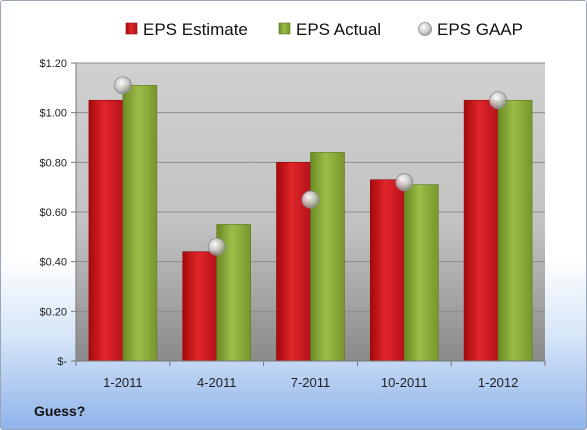  What do you see at coordinates (338, 29) in the screenshot?
I see `legend-label: EPS Actual` at bounding box center [338, 29].